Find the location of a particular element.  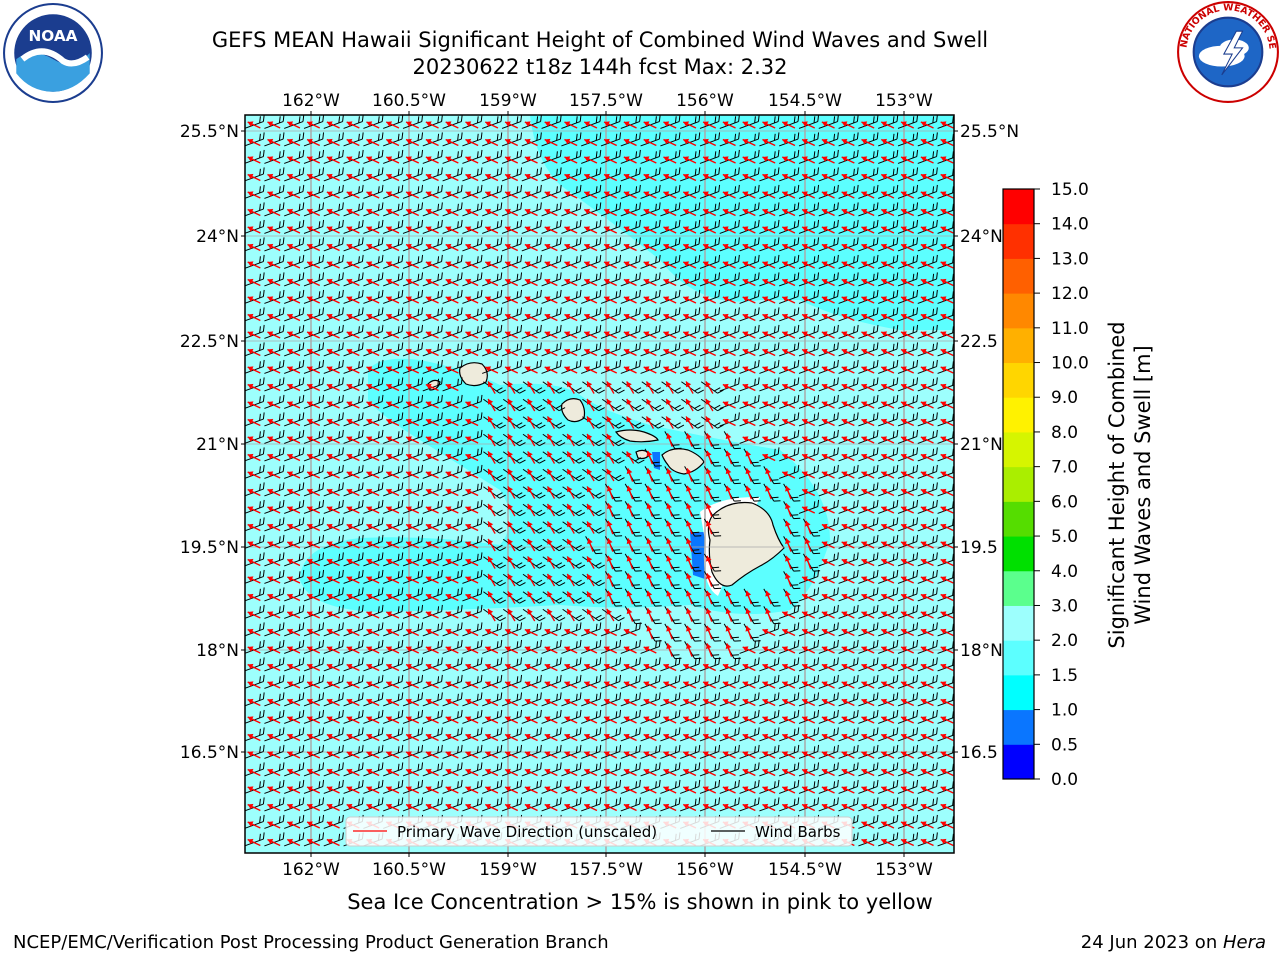

colorbar-tick-label: 13.0 is located at coordinates (1070, 259).